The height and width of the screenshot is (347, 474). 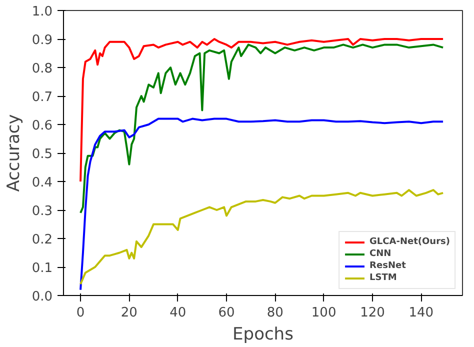 What do you see at coordinates (383, 278) in the screenshot?
I see `legend-label: LSTM` at bounding box center [383, 278].